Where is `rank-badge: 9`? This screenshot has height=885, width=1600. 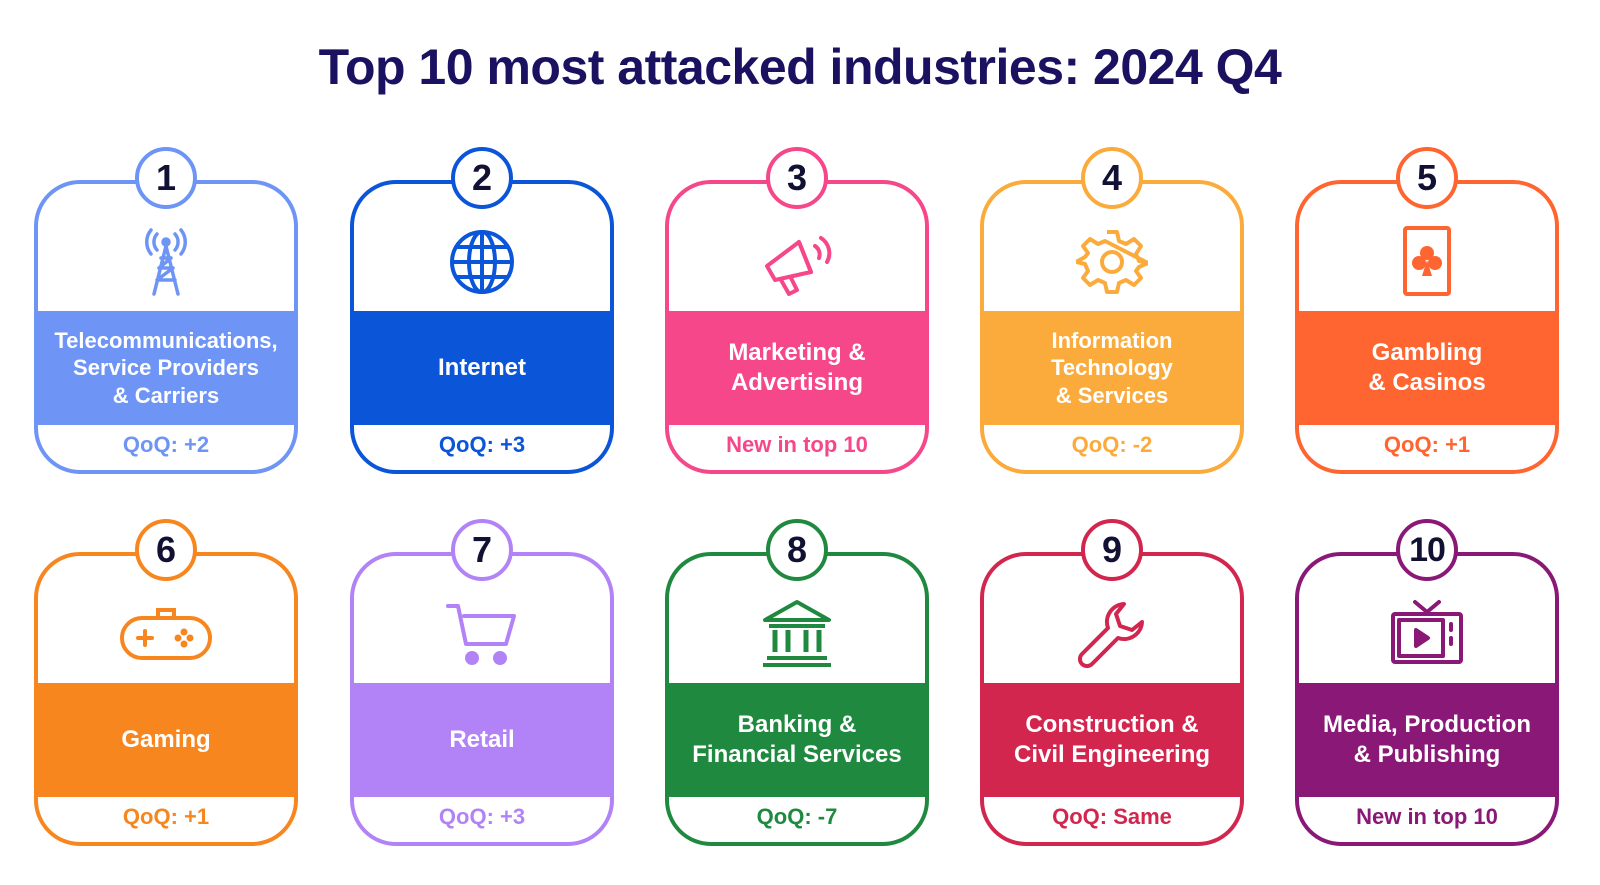 rank-badge: 9 is located at coordinates (1112, 550).